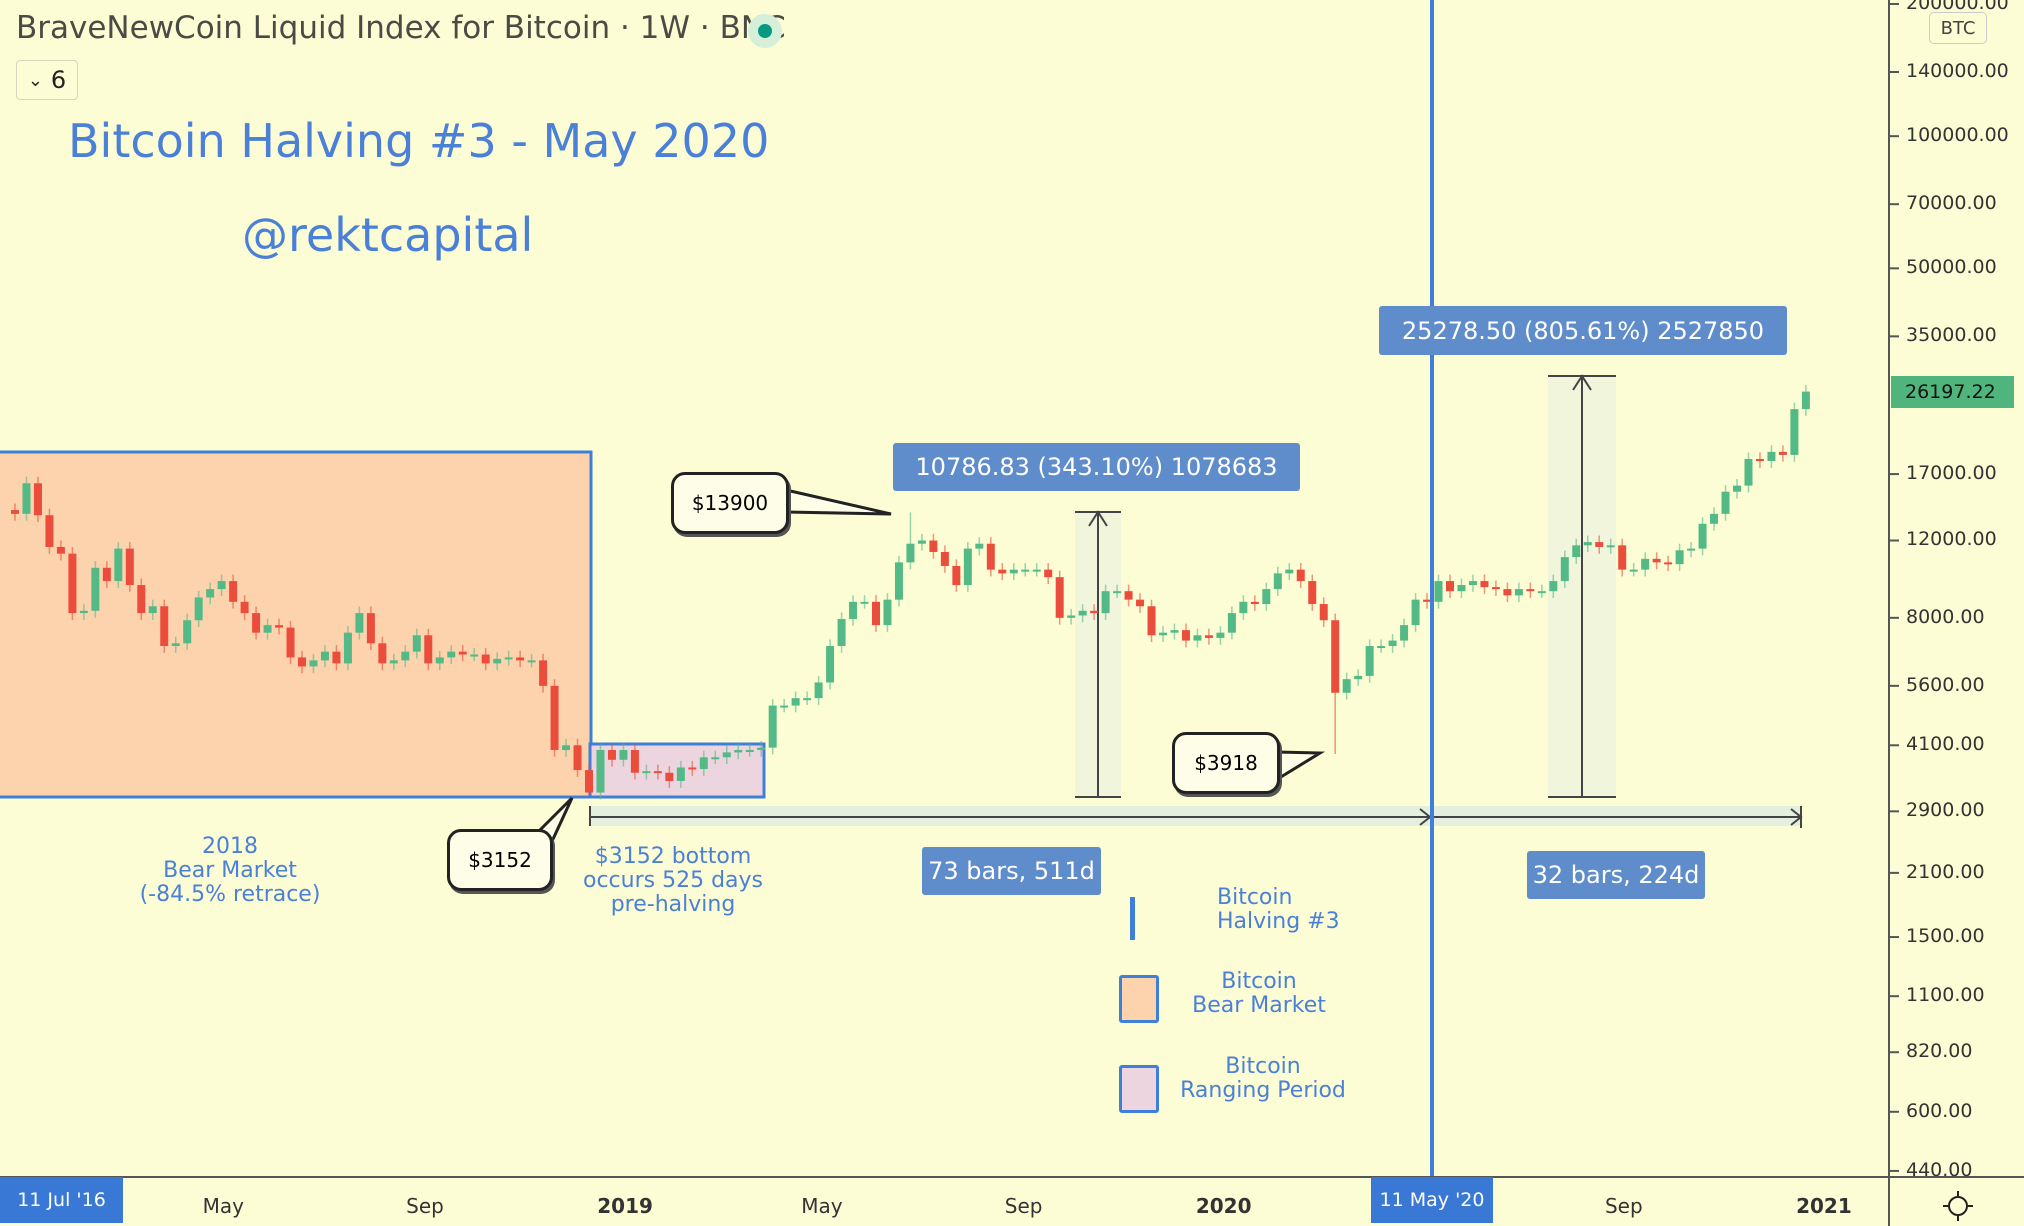  What do you see at coordinates (1894, 587) in the screenshot?
I see `price-tick-marks` at bounding box center [1894, 587].